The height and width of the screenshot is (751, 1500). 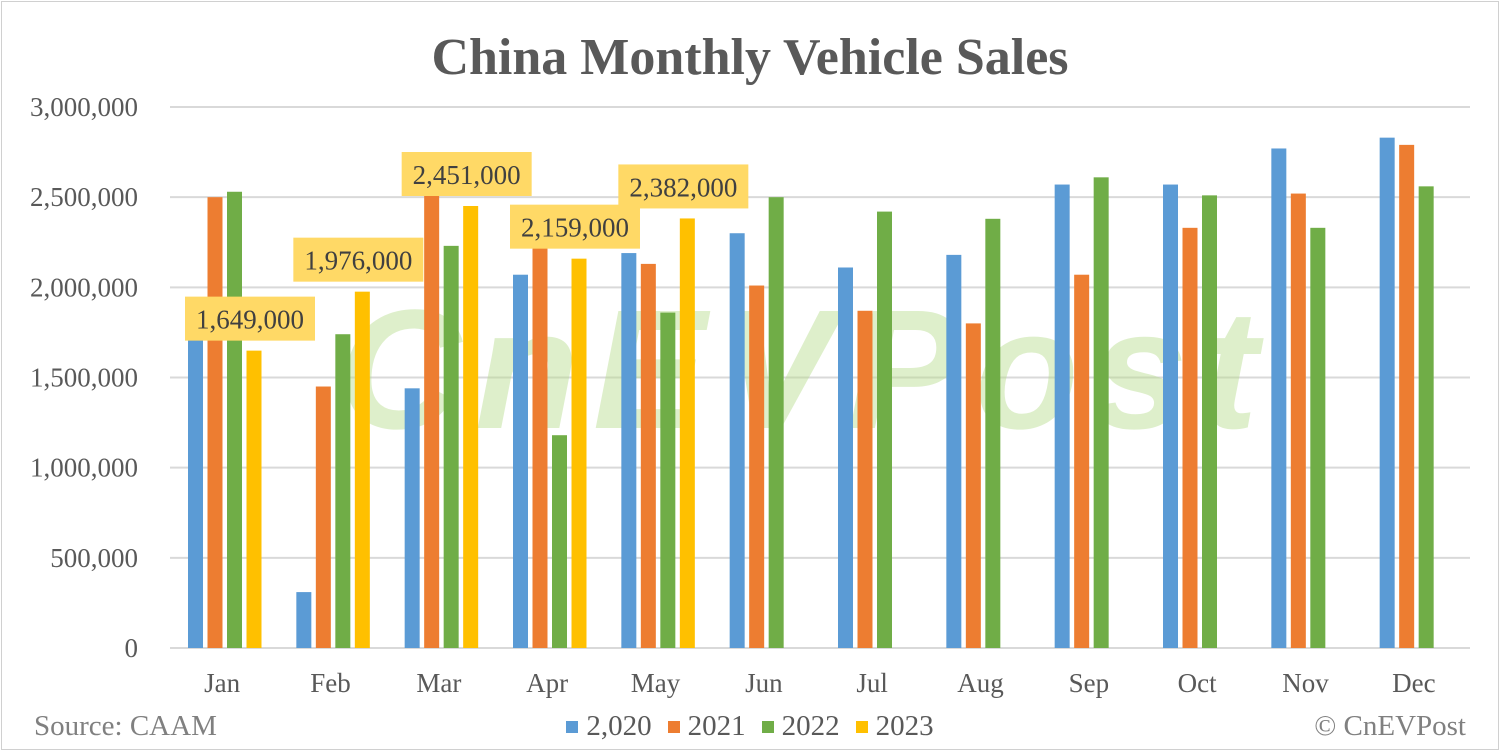 I want to click on bar-2022-Feb, so click(x=343, y=491).